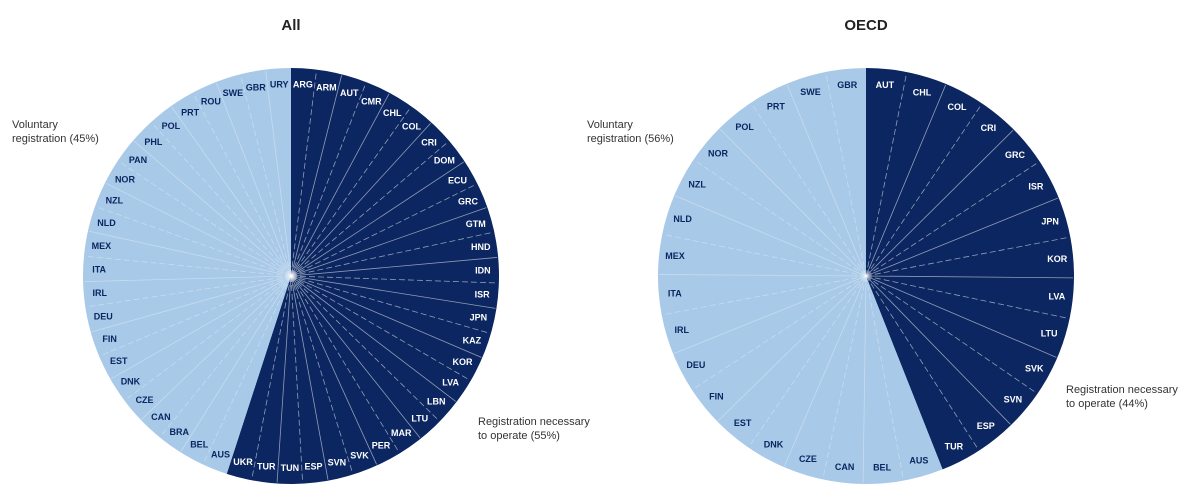 This screenshot has height=488, width=1197. I want to click on country-label: MEX, so click(102, 246).